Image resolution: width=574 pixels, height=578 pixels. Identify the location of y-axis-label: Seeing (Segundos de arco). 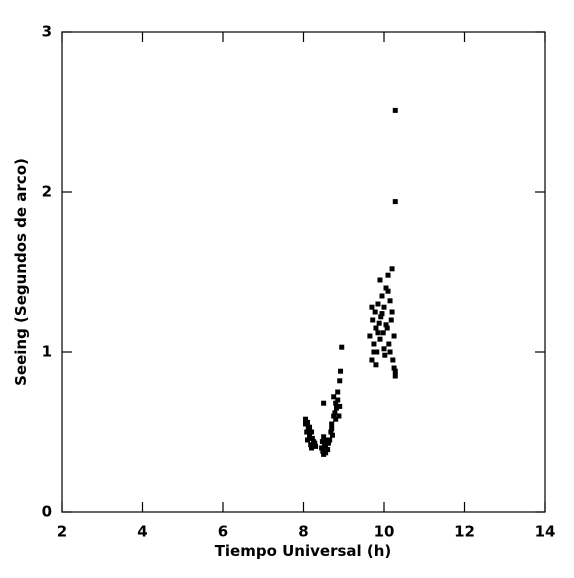
(21, 272).